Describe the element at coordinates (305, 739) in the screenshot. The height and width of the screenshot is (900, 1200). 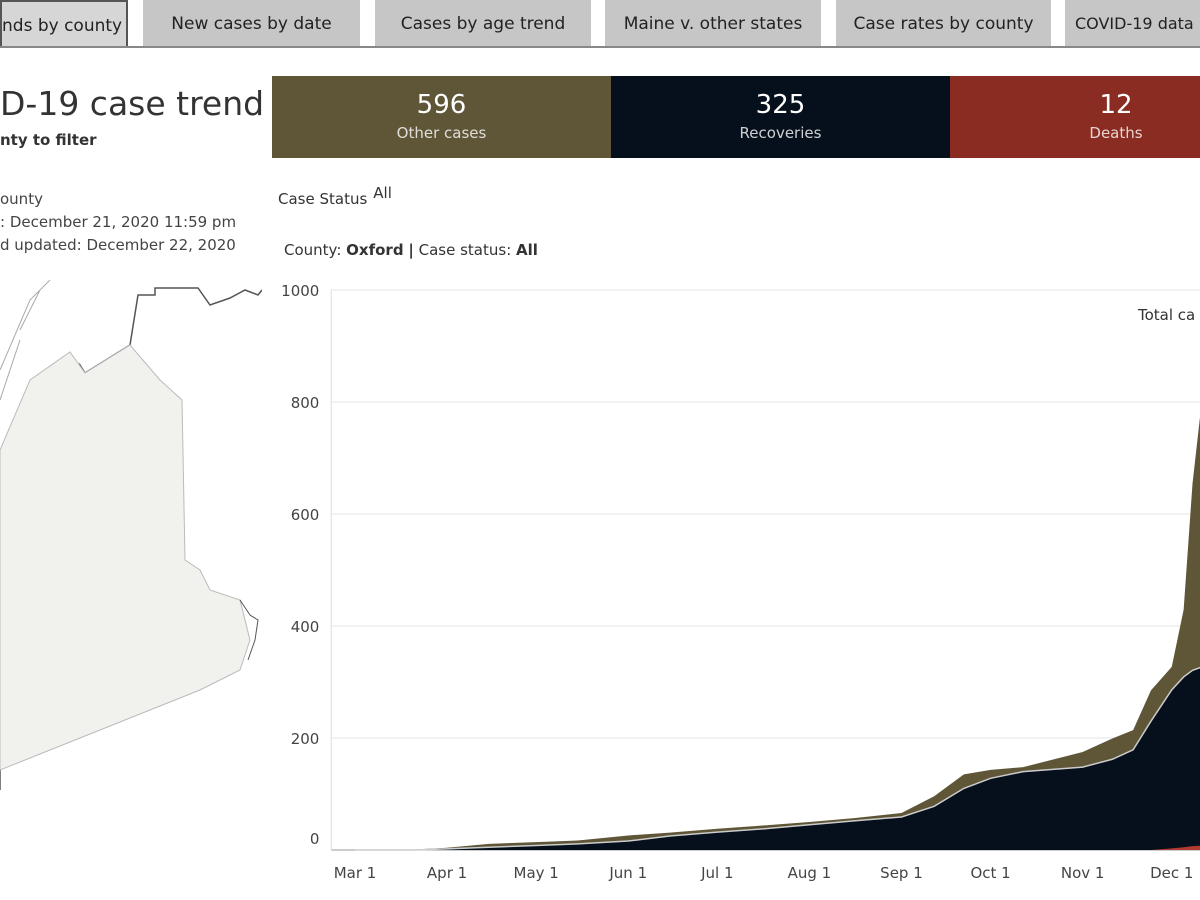
I see `y-tick-label: 200` at that location.